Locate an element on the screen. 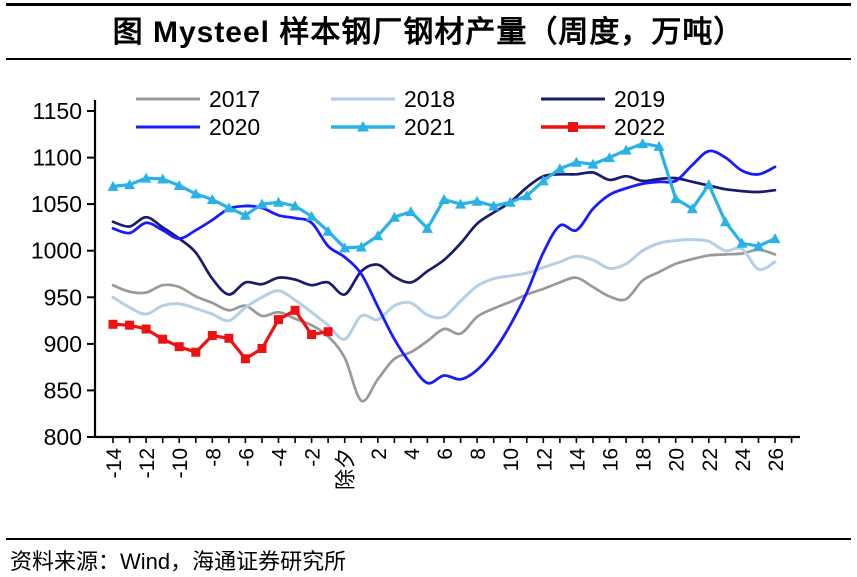 The width and height of the screenshot is (857, 577). x-tick-label: 20 is located at coordinates (677, 459).